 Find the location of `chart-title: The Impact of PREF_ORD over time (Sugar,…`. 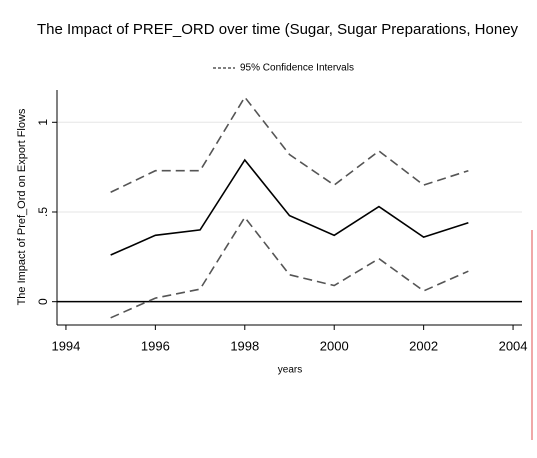

chart-title: The Impact of PREF_ORD over time (Sugar,… is located at coordinates (278, 29).